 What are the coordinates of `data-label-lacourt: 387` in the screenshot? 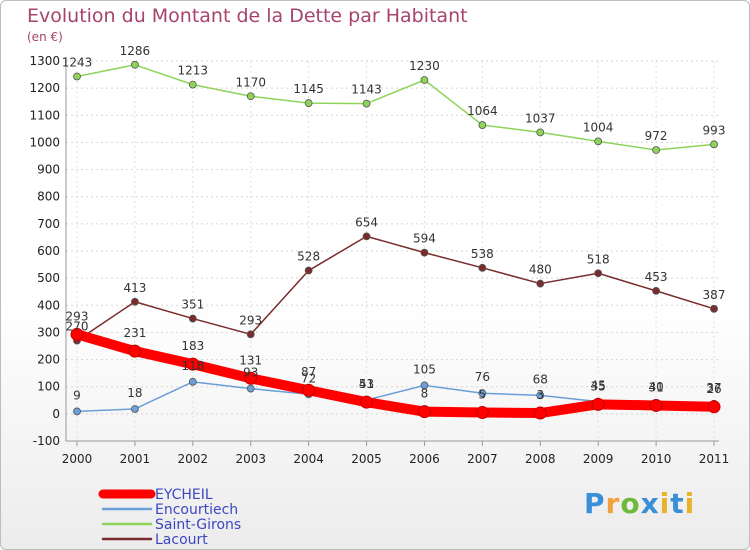 It's located at (714, 295).